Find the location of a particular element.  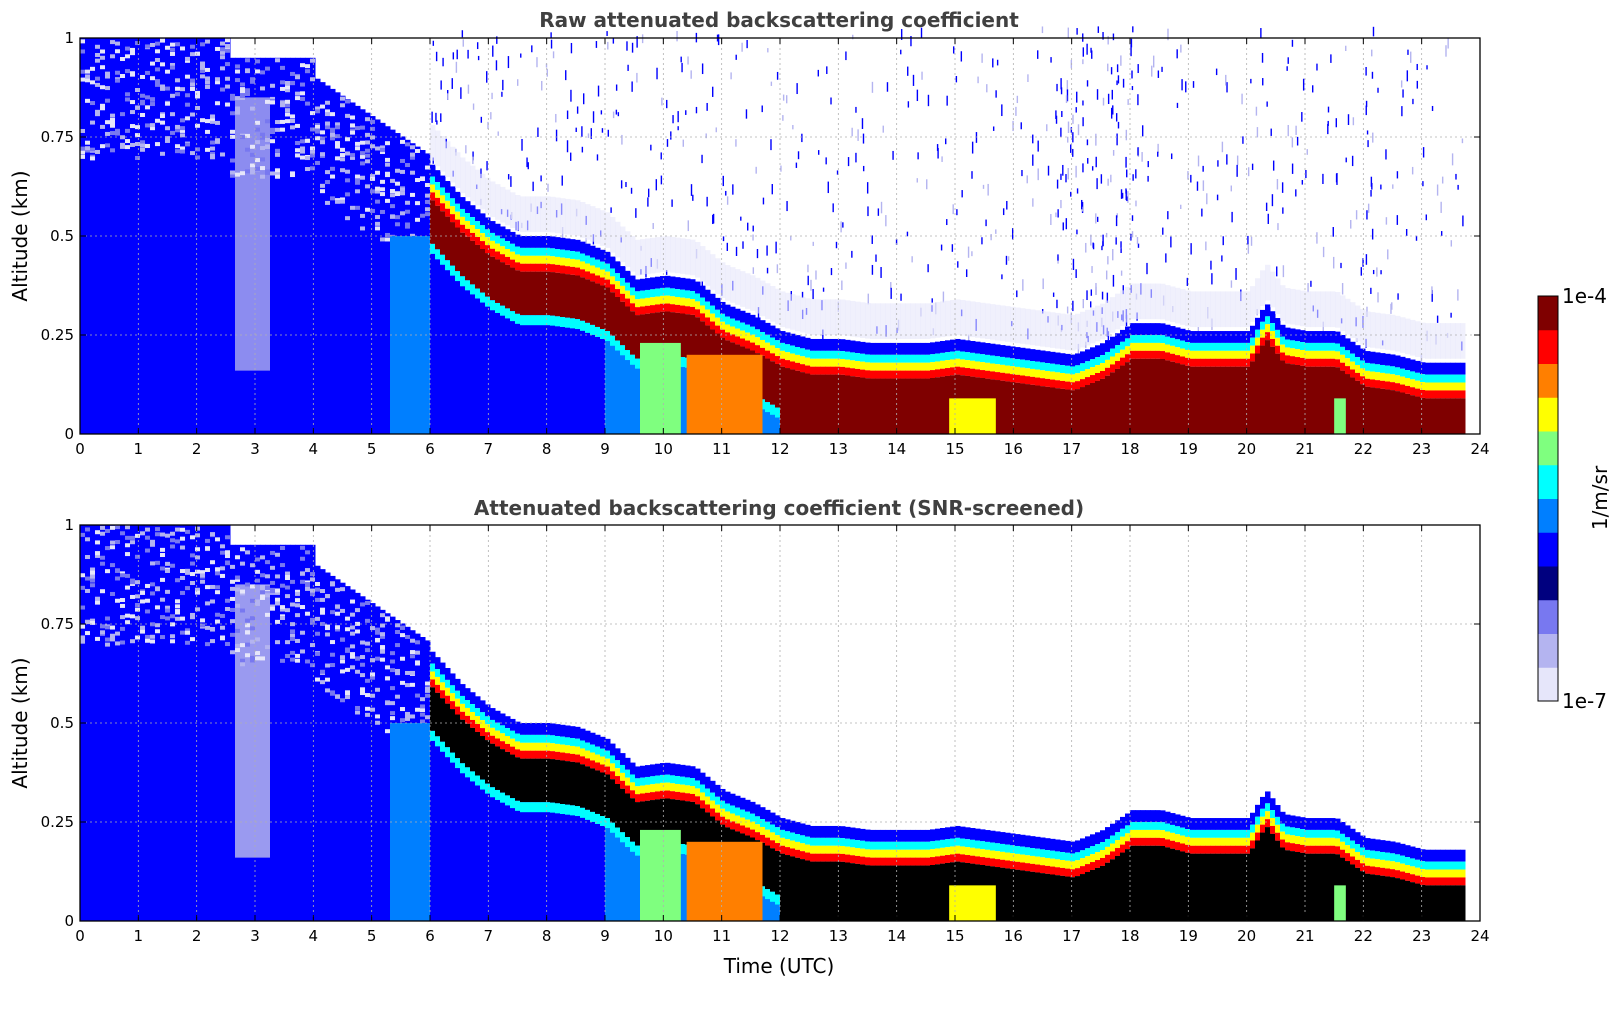

colorbar-gradient is located at coordinates (1548, 499).